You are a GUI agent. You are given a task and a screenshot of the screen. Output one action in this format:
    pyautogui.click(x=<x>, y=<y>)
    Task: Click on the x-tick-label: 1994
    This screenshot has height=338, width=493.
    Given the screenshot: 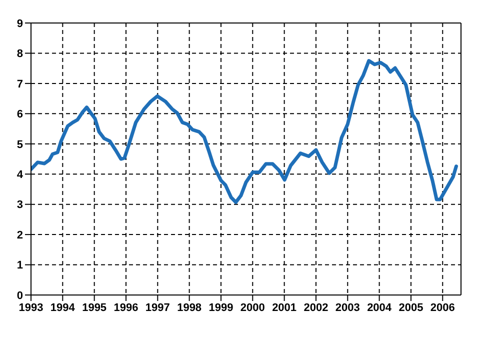 What is the action you would take?
    pyautogui.click(x=63, y=308)
    